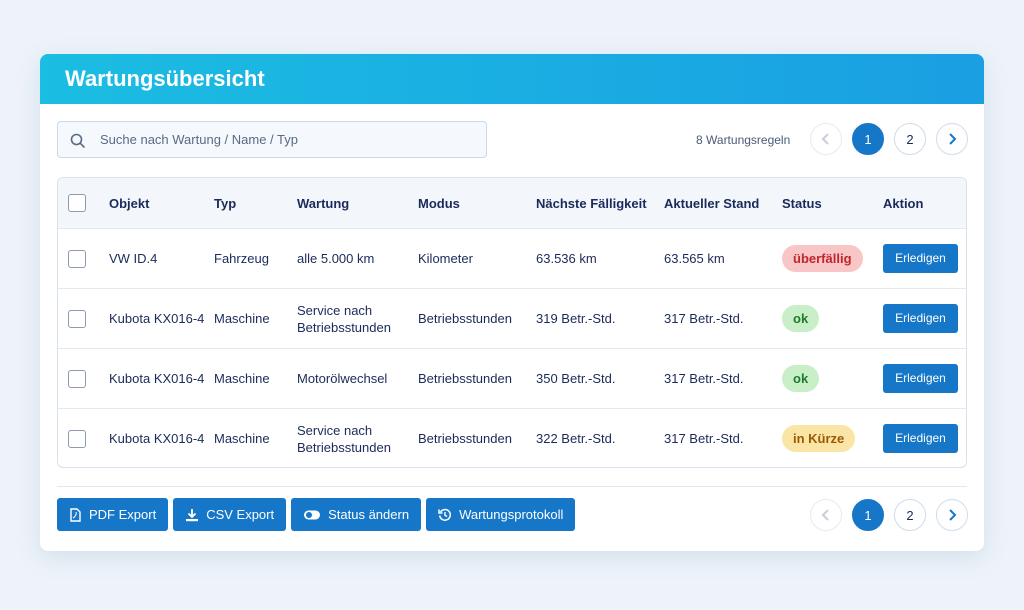 The width and height of the screenshot is (1024, 610). I want to click on cell: Kilometer, so click(445, 258).